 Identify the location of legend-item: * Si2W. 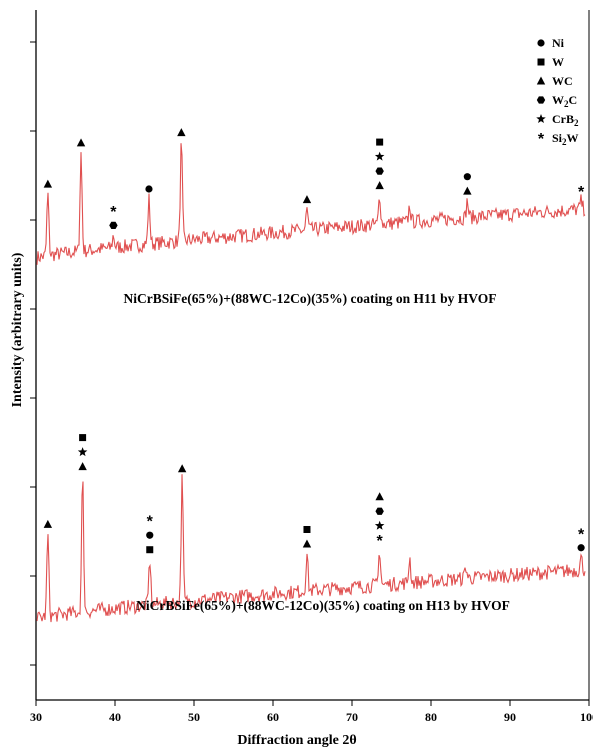
(558, 139).